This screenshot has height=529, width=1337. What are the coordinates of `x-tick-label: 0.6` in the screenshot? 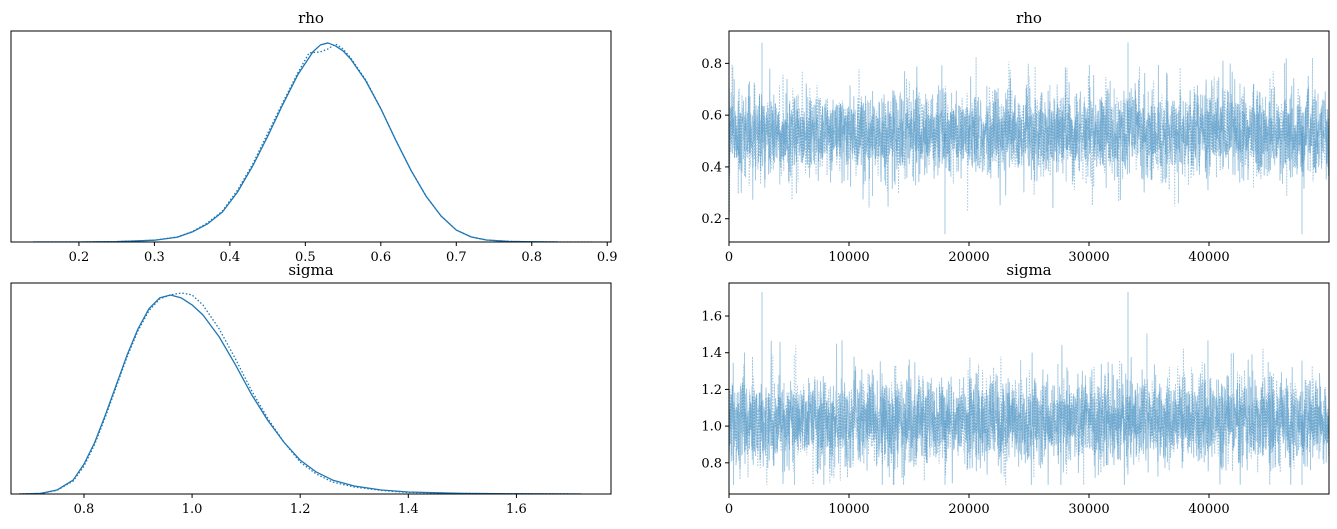 It's located at (380, 257).